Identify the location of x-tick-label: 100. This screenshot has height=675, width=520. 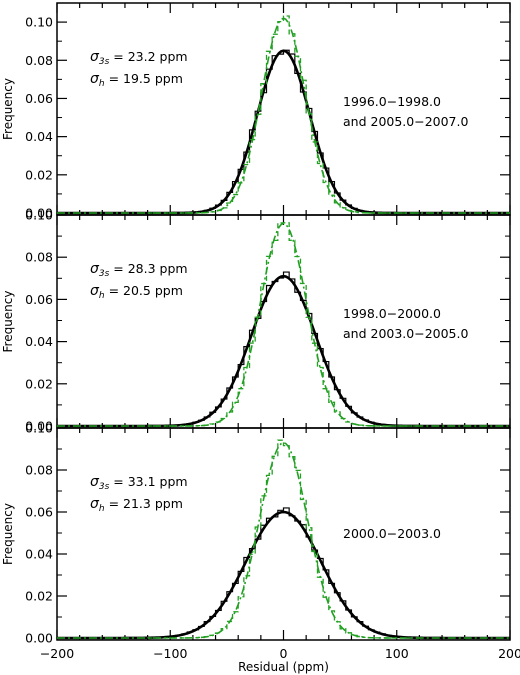
(397, 653).